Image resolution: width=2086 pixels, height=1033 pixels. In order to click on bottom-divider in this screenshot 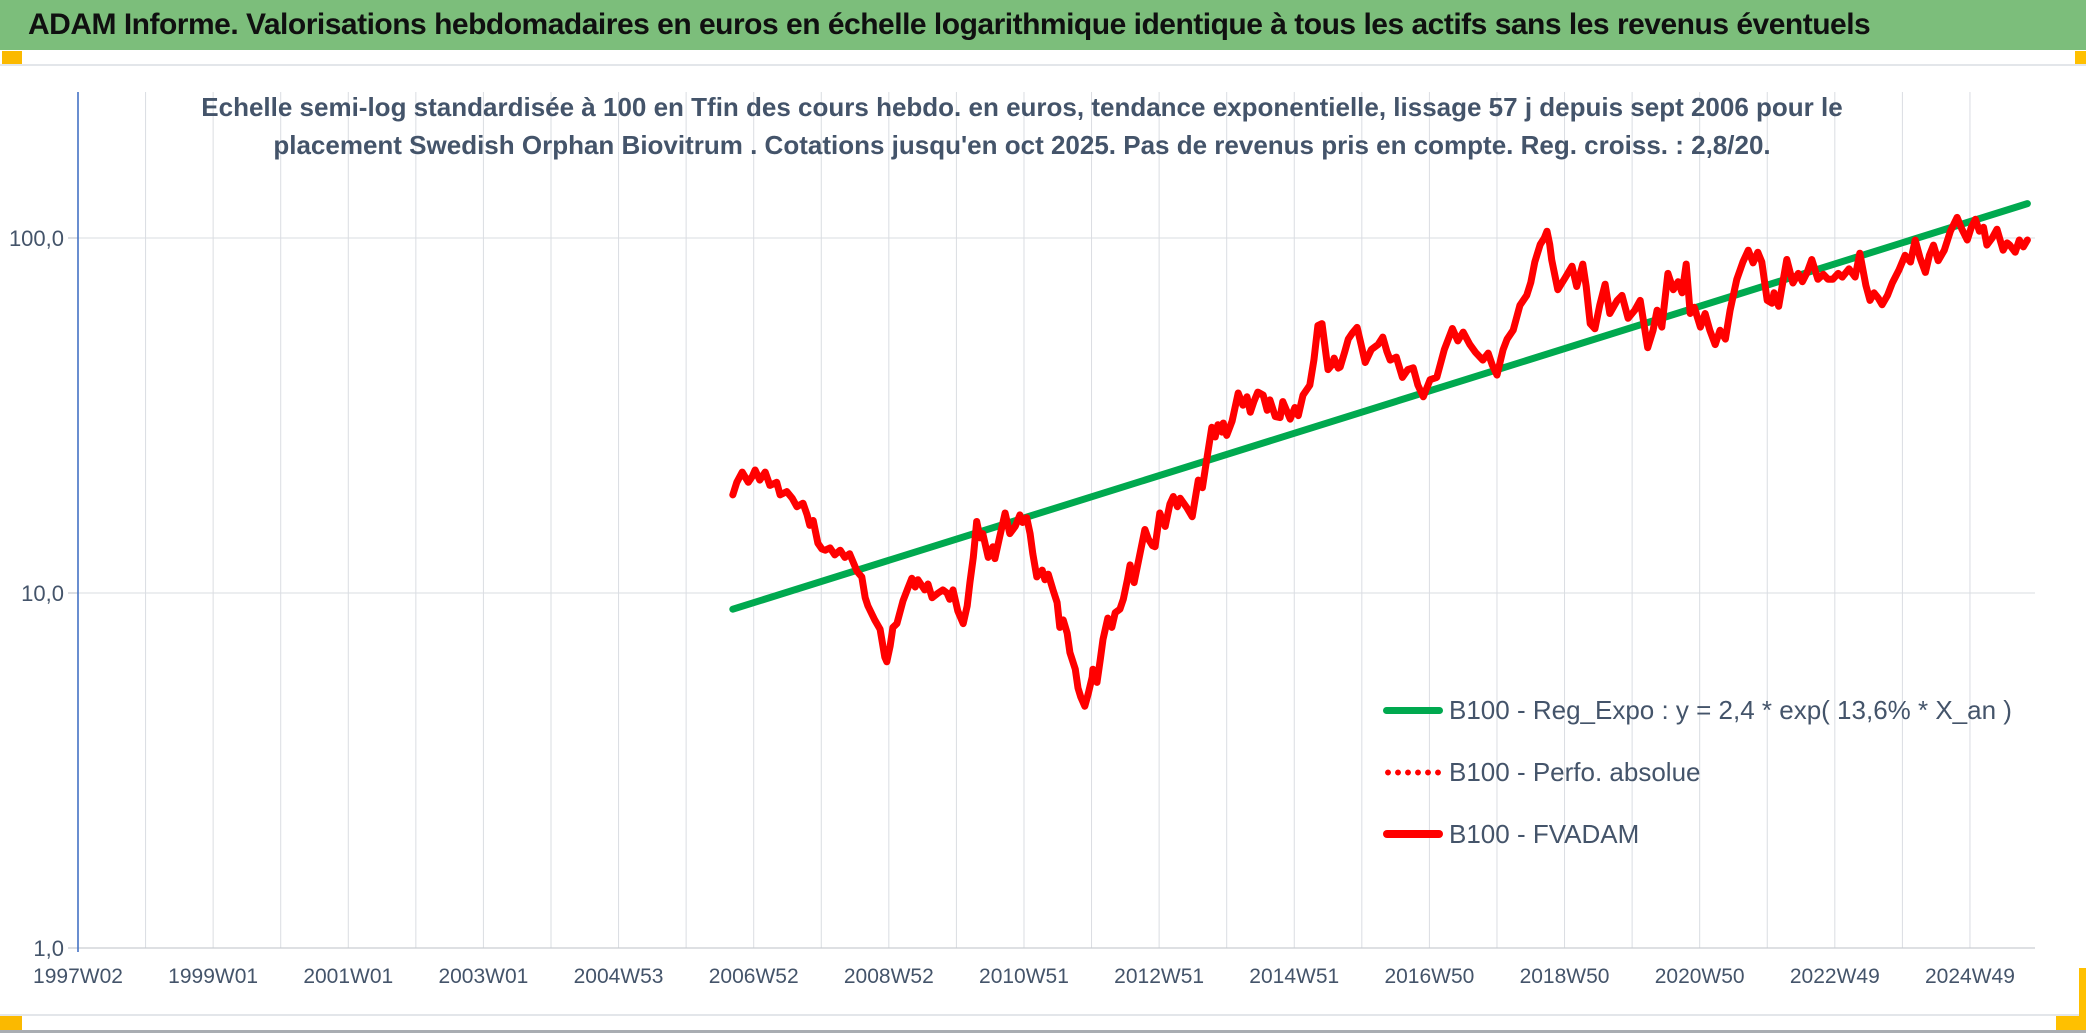, I will do `click(1043, 1015)`.